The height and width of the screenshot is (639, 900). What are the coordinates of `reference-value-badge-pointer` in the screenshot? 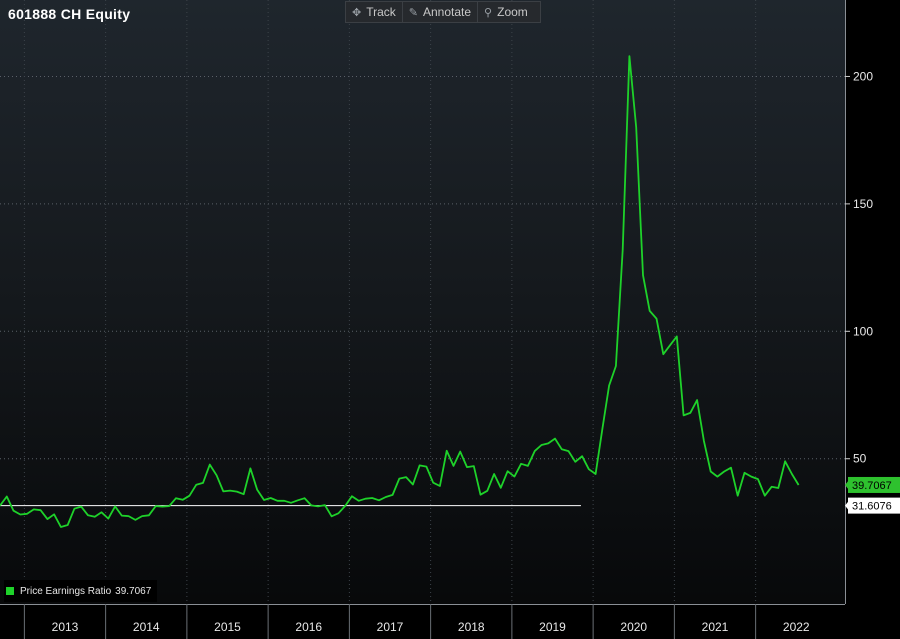 It's located at (847, 505).